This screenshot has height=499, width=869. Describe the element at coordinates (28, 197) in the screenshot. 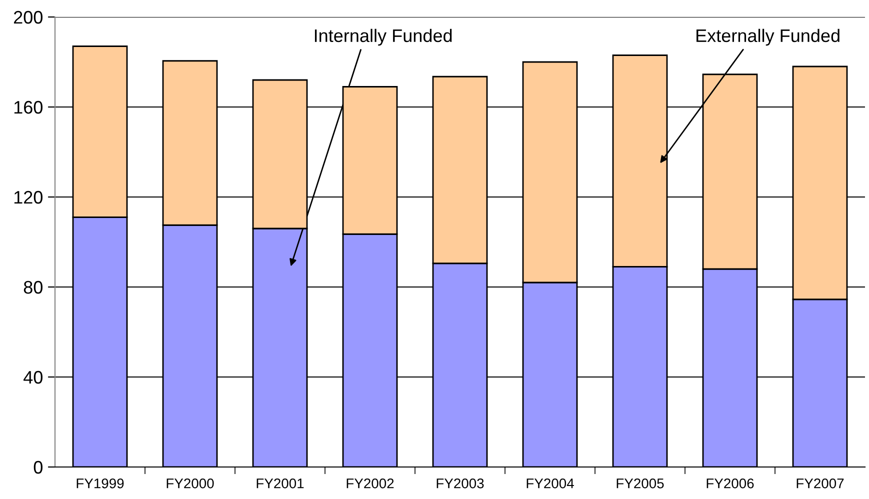

I see `y-tick-label: 120` at that location.